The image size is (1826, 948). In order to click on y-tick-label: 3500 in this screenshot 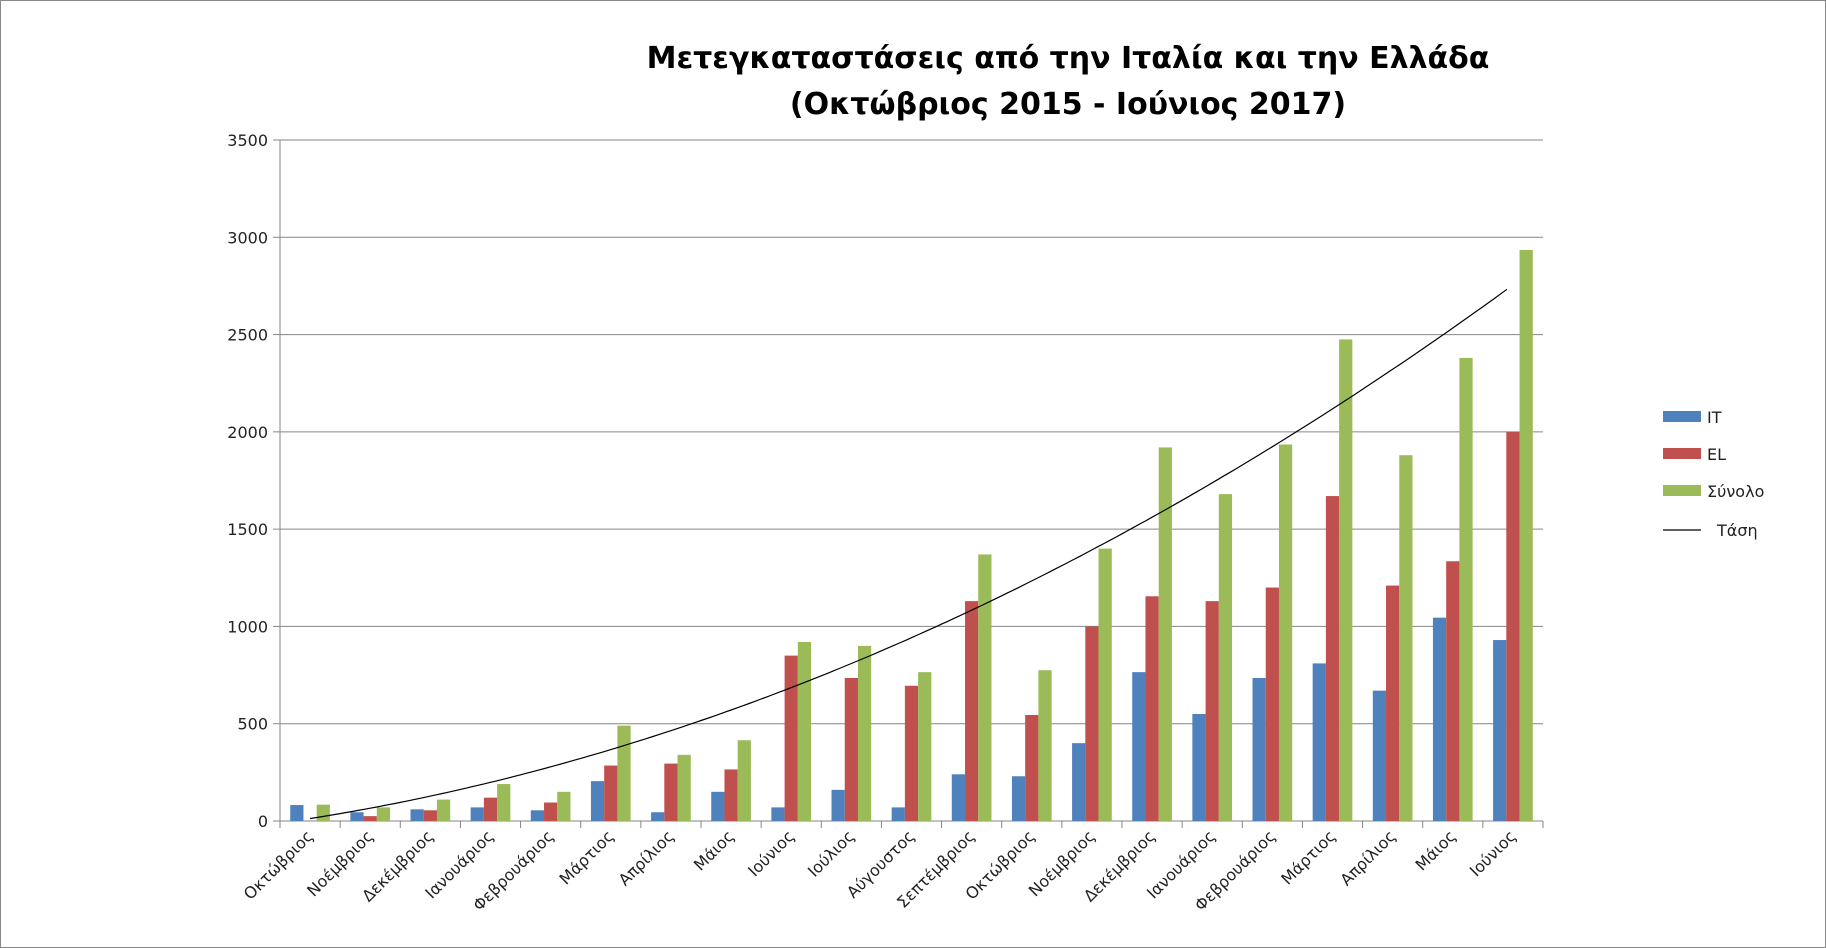, I will do `click(247, 140)`.